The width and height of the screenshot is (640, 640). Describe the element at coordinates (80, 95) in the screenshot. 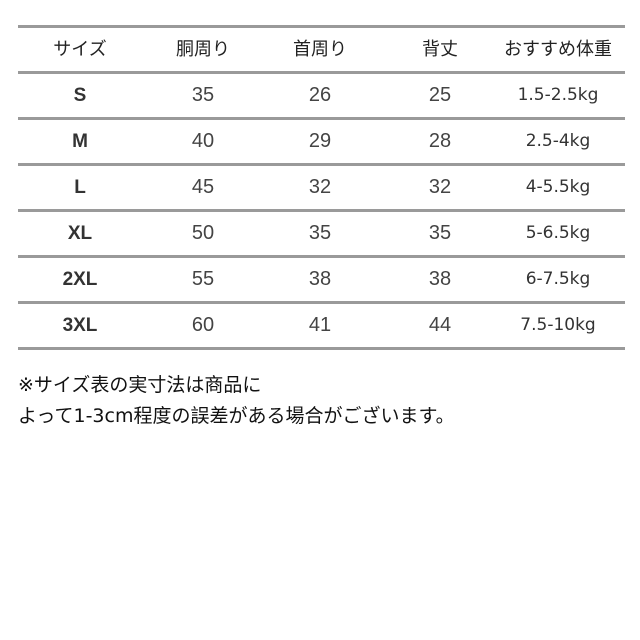

I see `cell-size: S` at that location.